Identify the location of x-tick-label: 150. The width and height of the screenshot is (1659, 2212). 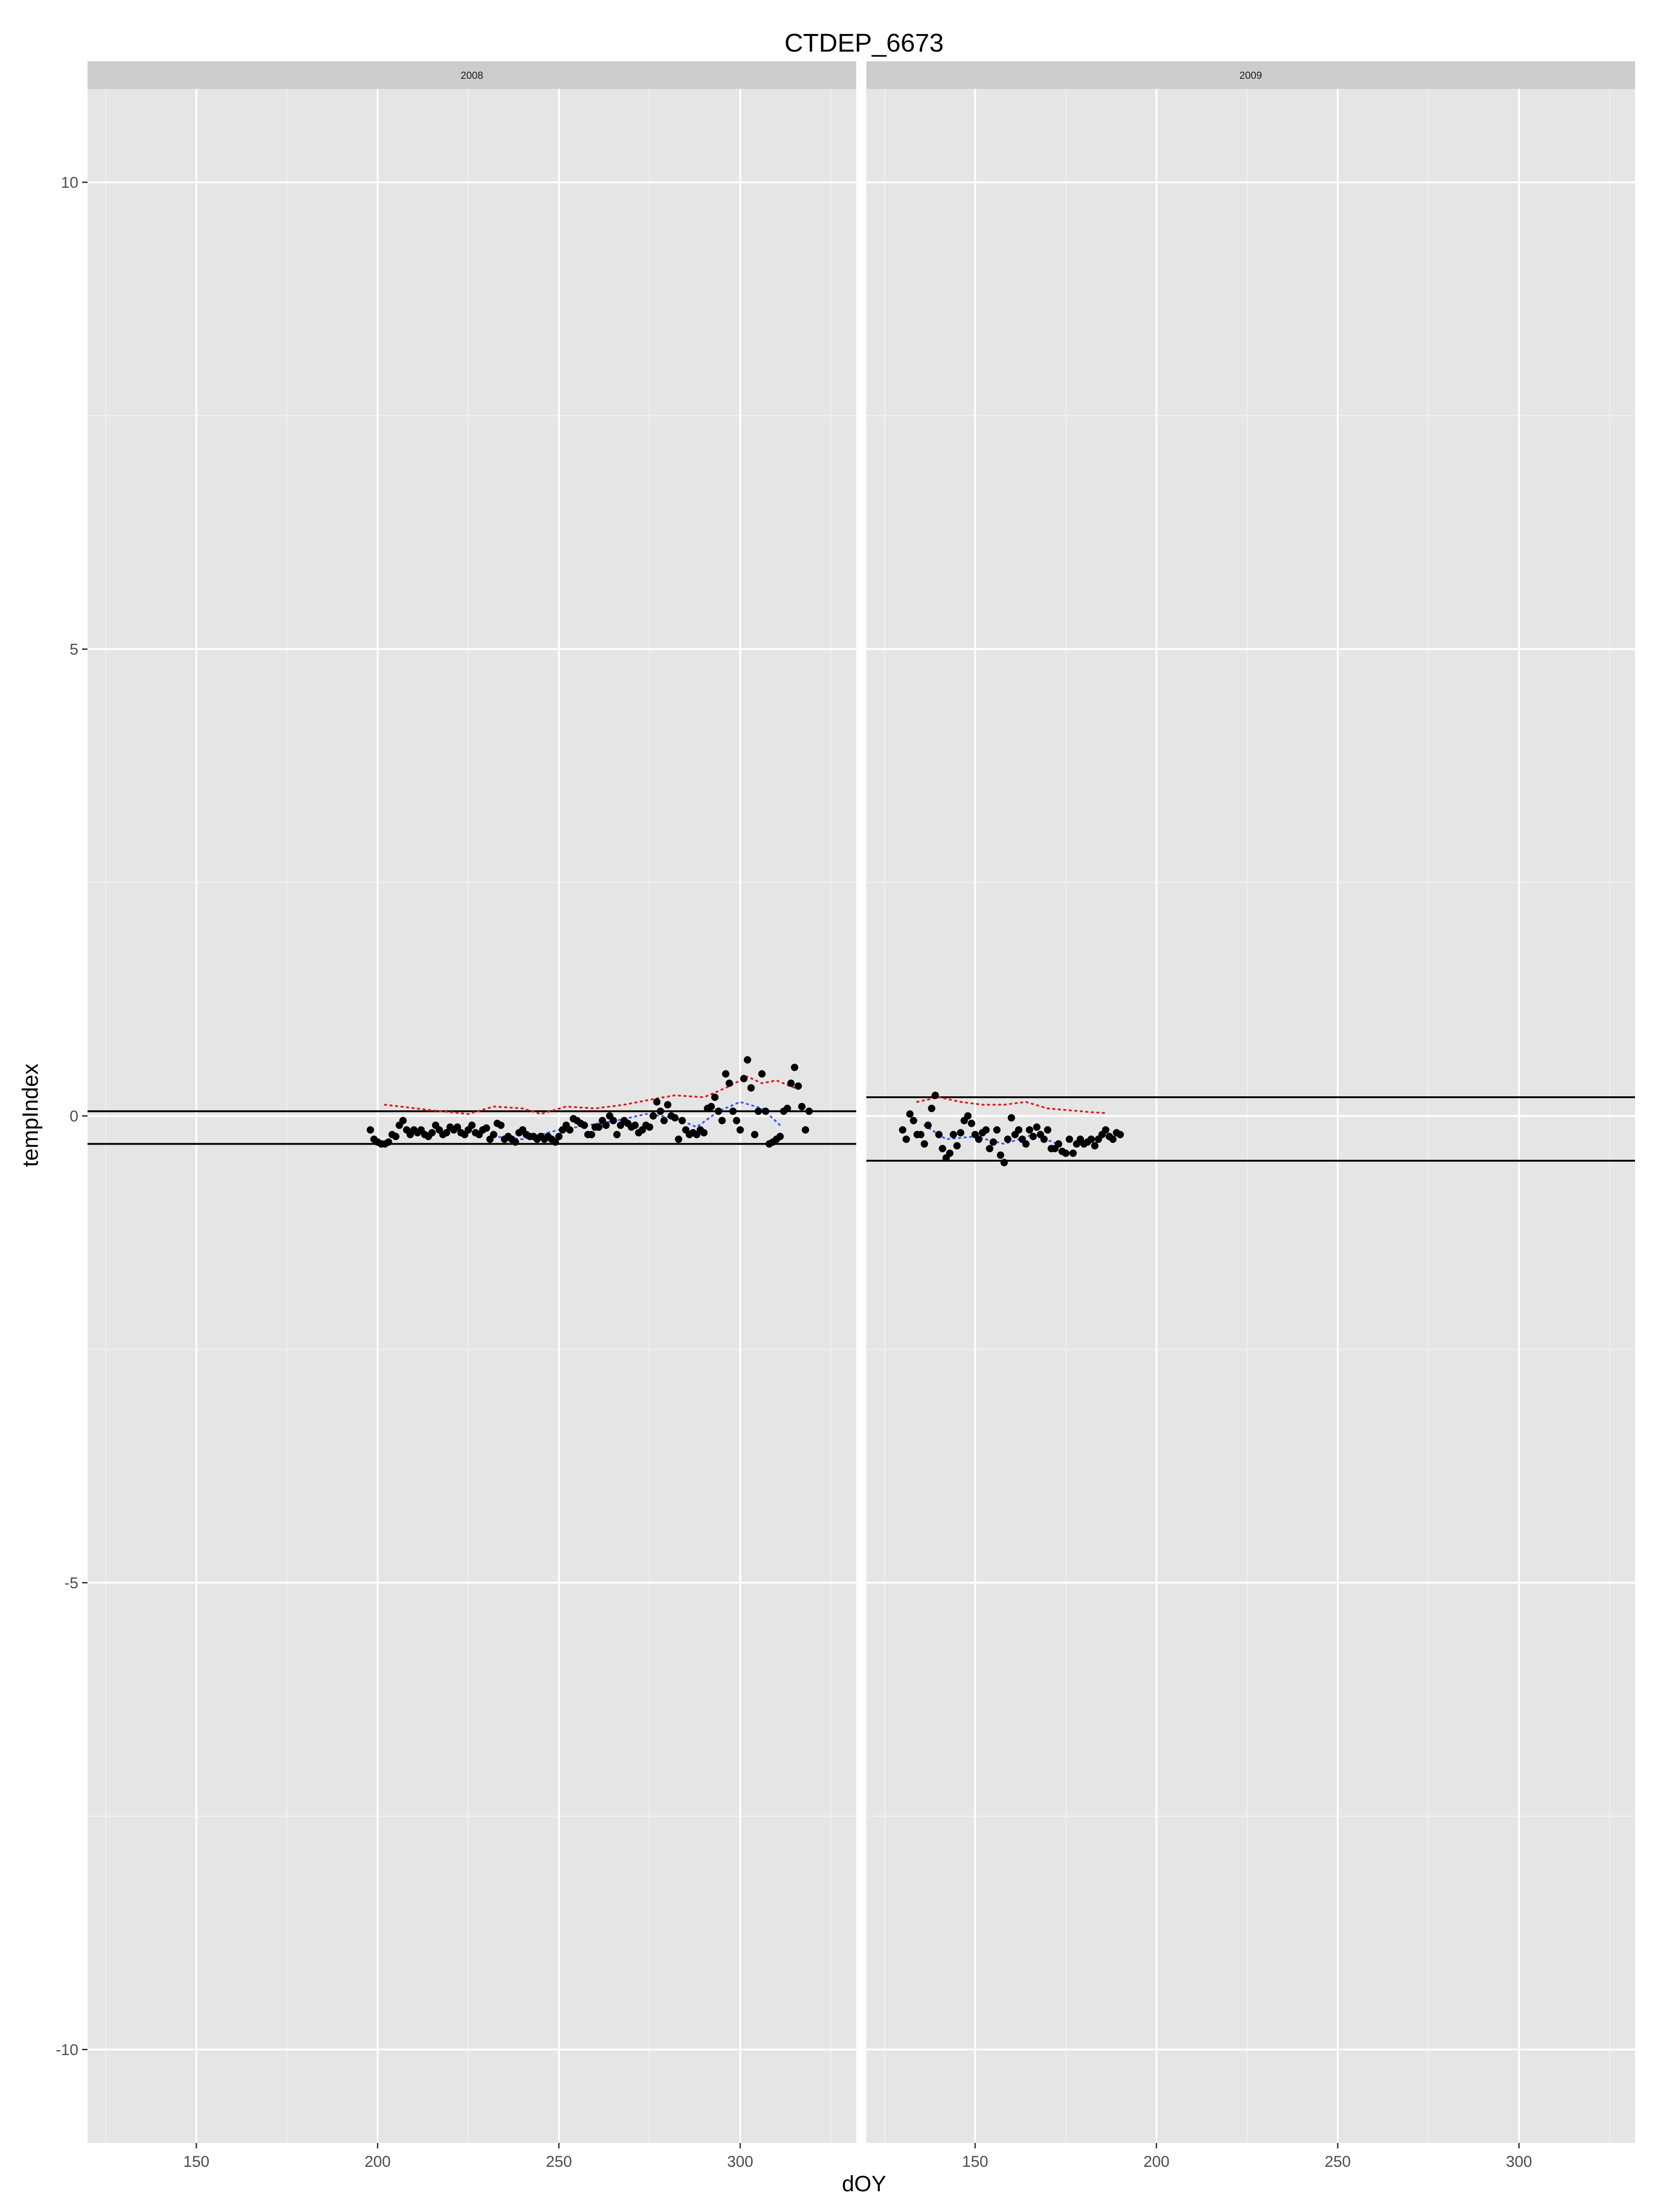
(196, 2162).